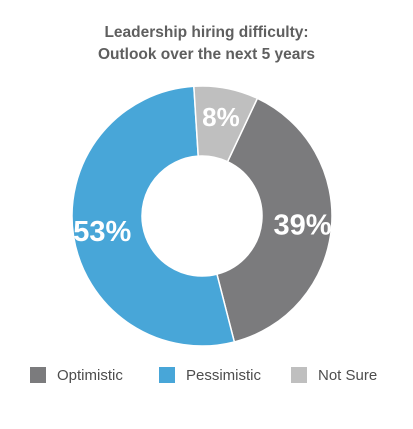  I want to click on legend-item-pessimistic: Pessimistic, so click(210, 375).